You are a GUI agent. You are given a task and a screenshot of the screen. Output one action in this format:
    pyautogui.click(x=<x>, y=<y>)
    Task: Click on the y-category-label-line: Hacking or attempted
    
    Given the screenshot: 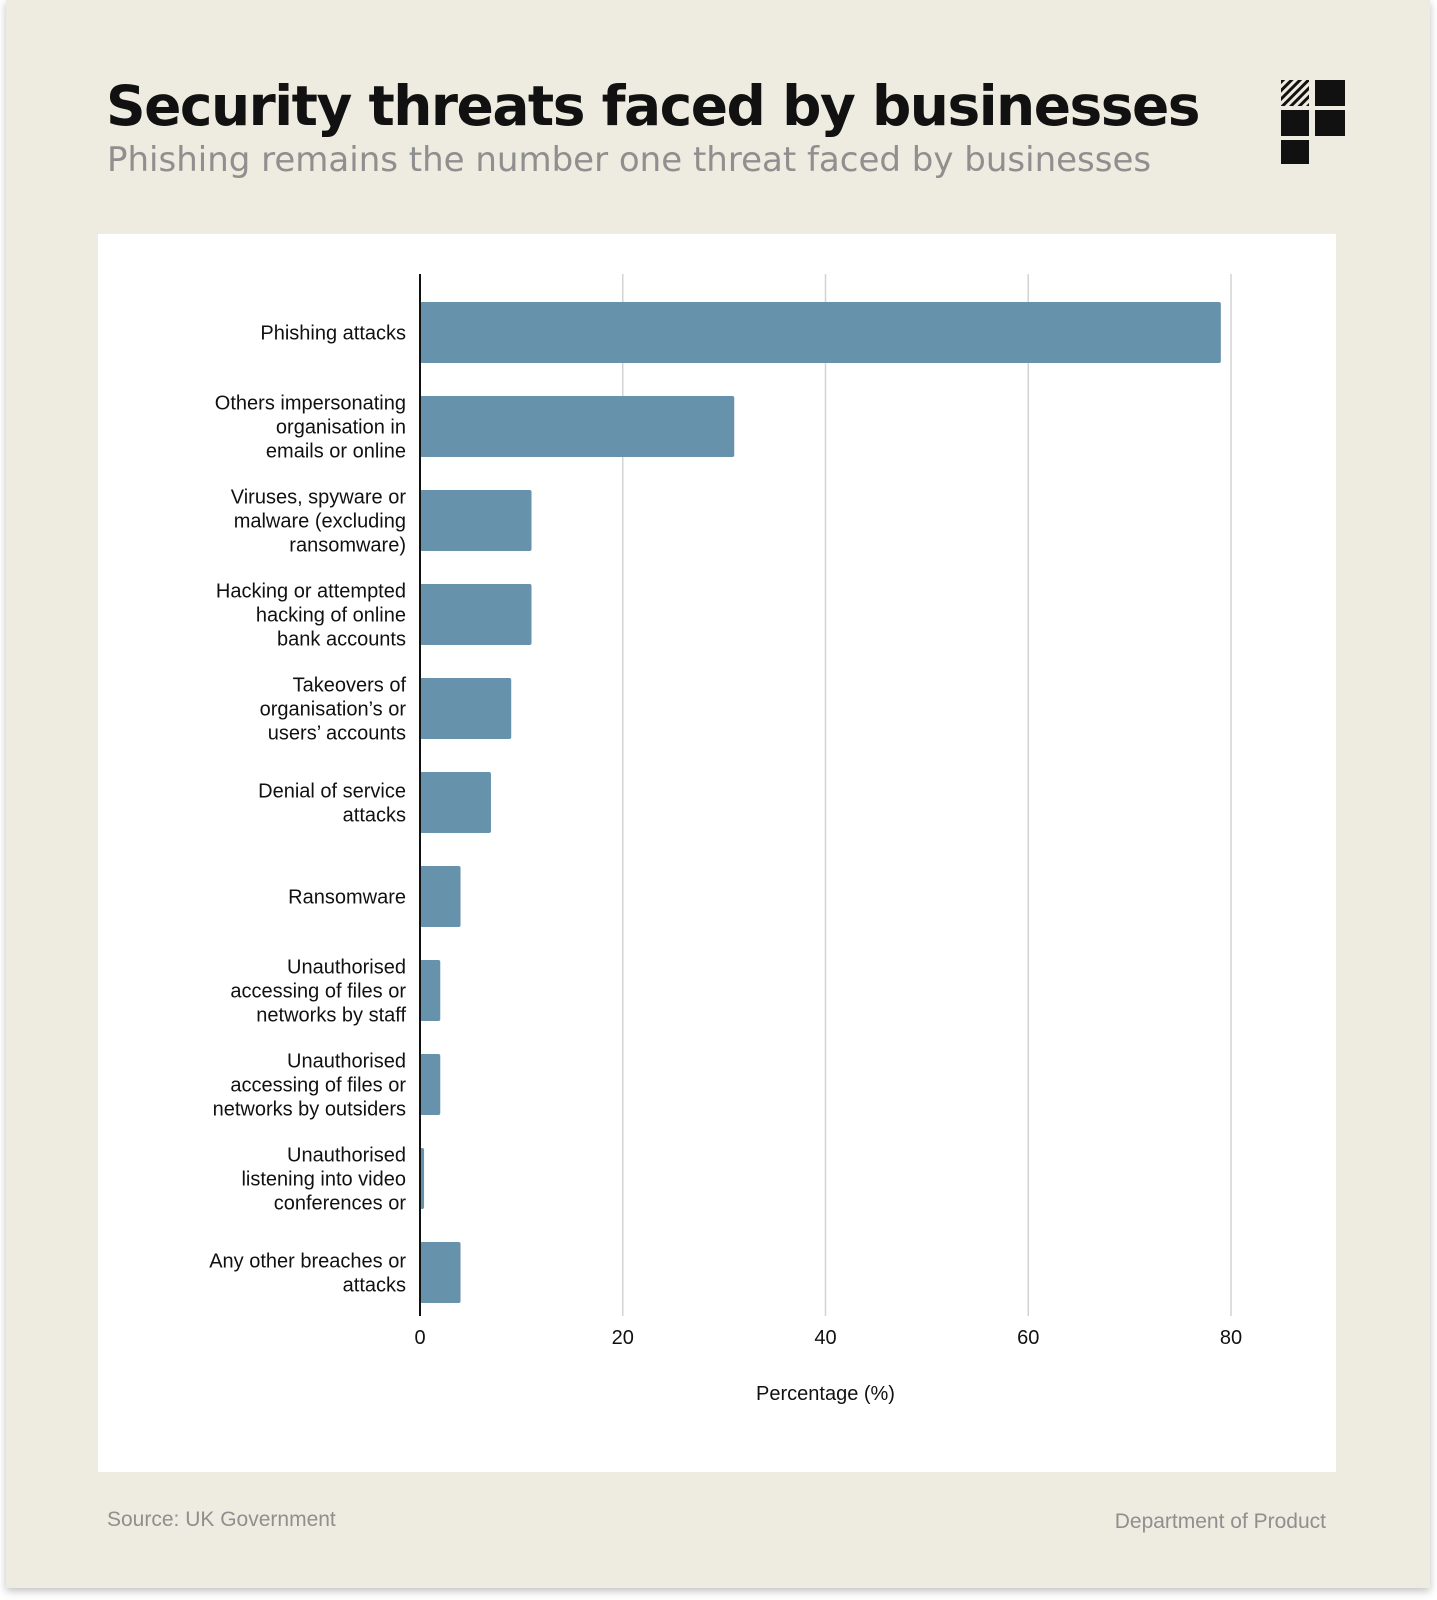 What is the action you would take?
    pyautogui.click(x=311, y=592)
    